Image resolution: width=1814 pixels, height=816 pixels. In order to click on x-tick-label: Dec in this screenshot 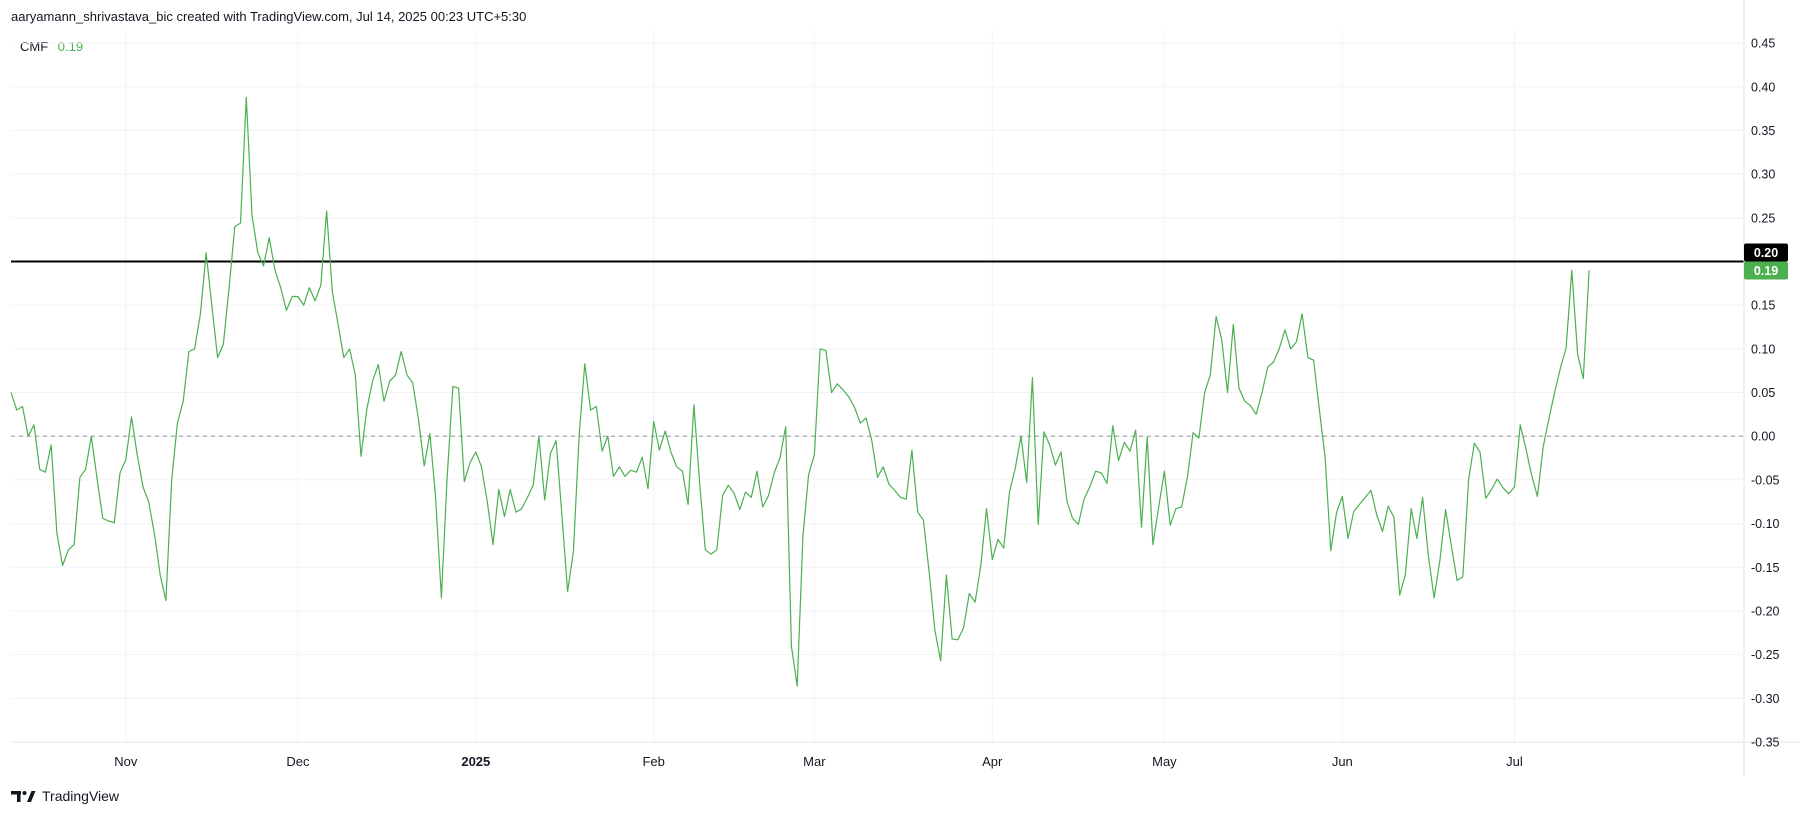, I will do `click(298, 761)`.